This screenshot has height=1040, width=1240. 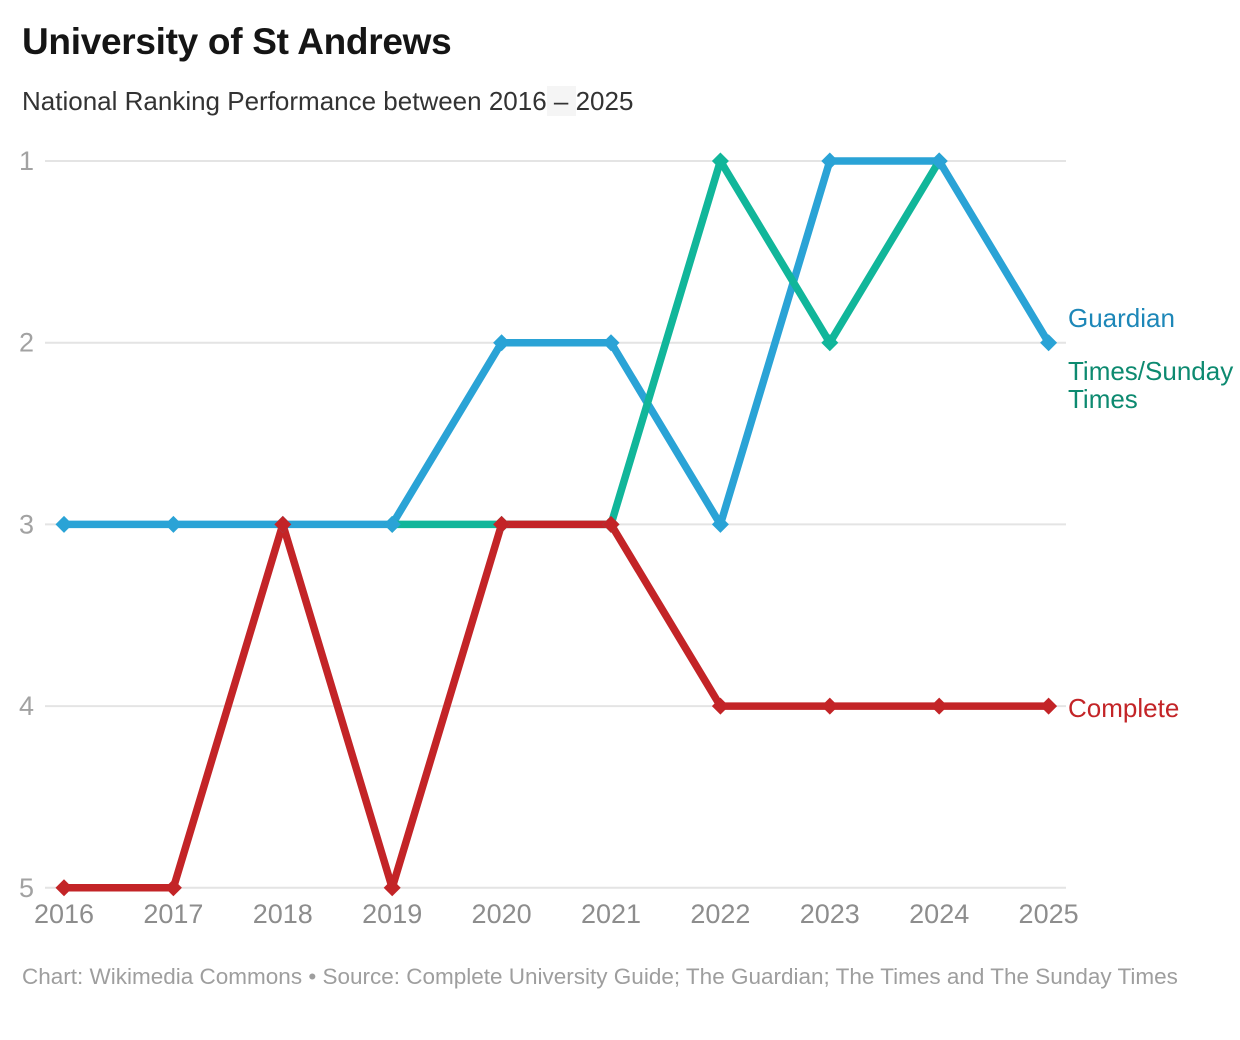 I want to click on marker-guardian-2023, so click(x=830, y=161).